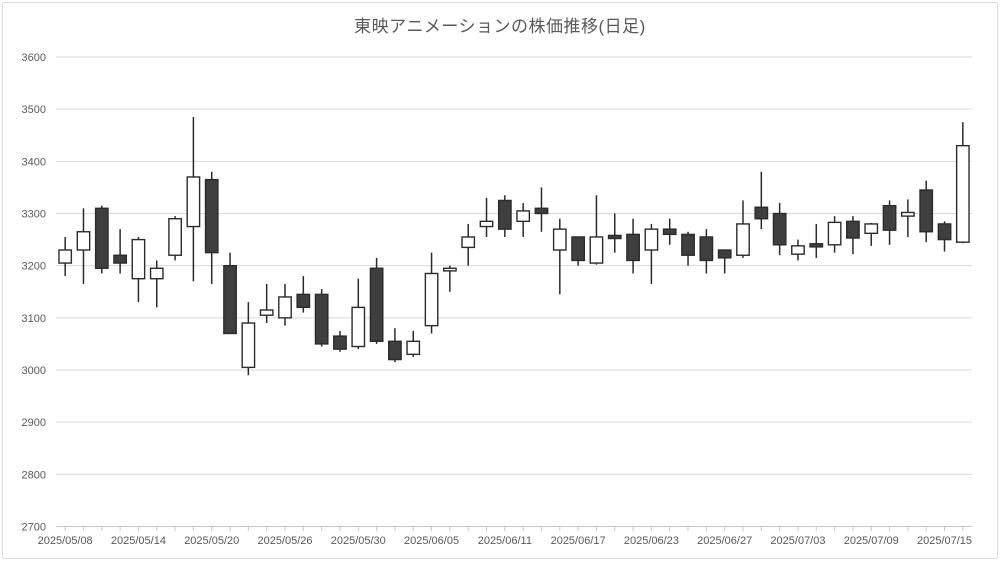  Describe the element at coordinates (34, 110) in the screenshot. I see `y-axis-tick-label: 3500` at that location.